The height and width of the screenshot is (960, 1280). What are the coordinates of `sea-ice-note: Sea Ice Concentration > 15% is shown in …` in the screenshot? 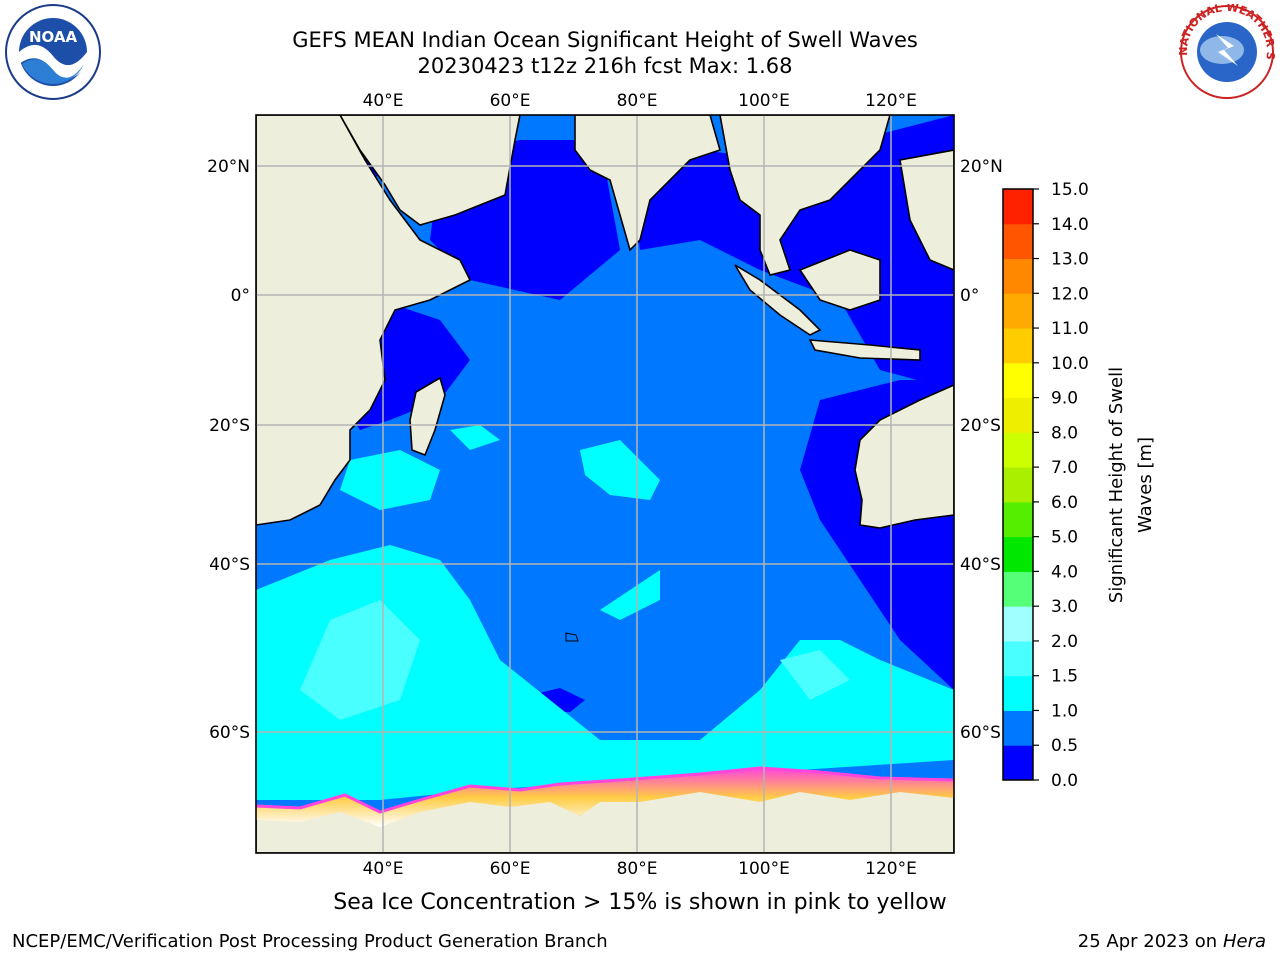 It's located at (640, 902).